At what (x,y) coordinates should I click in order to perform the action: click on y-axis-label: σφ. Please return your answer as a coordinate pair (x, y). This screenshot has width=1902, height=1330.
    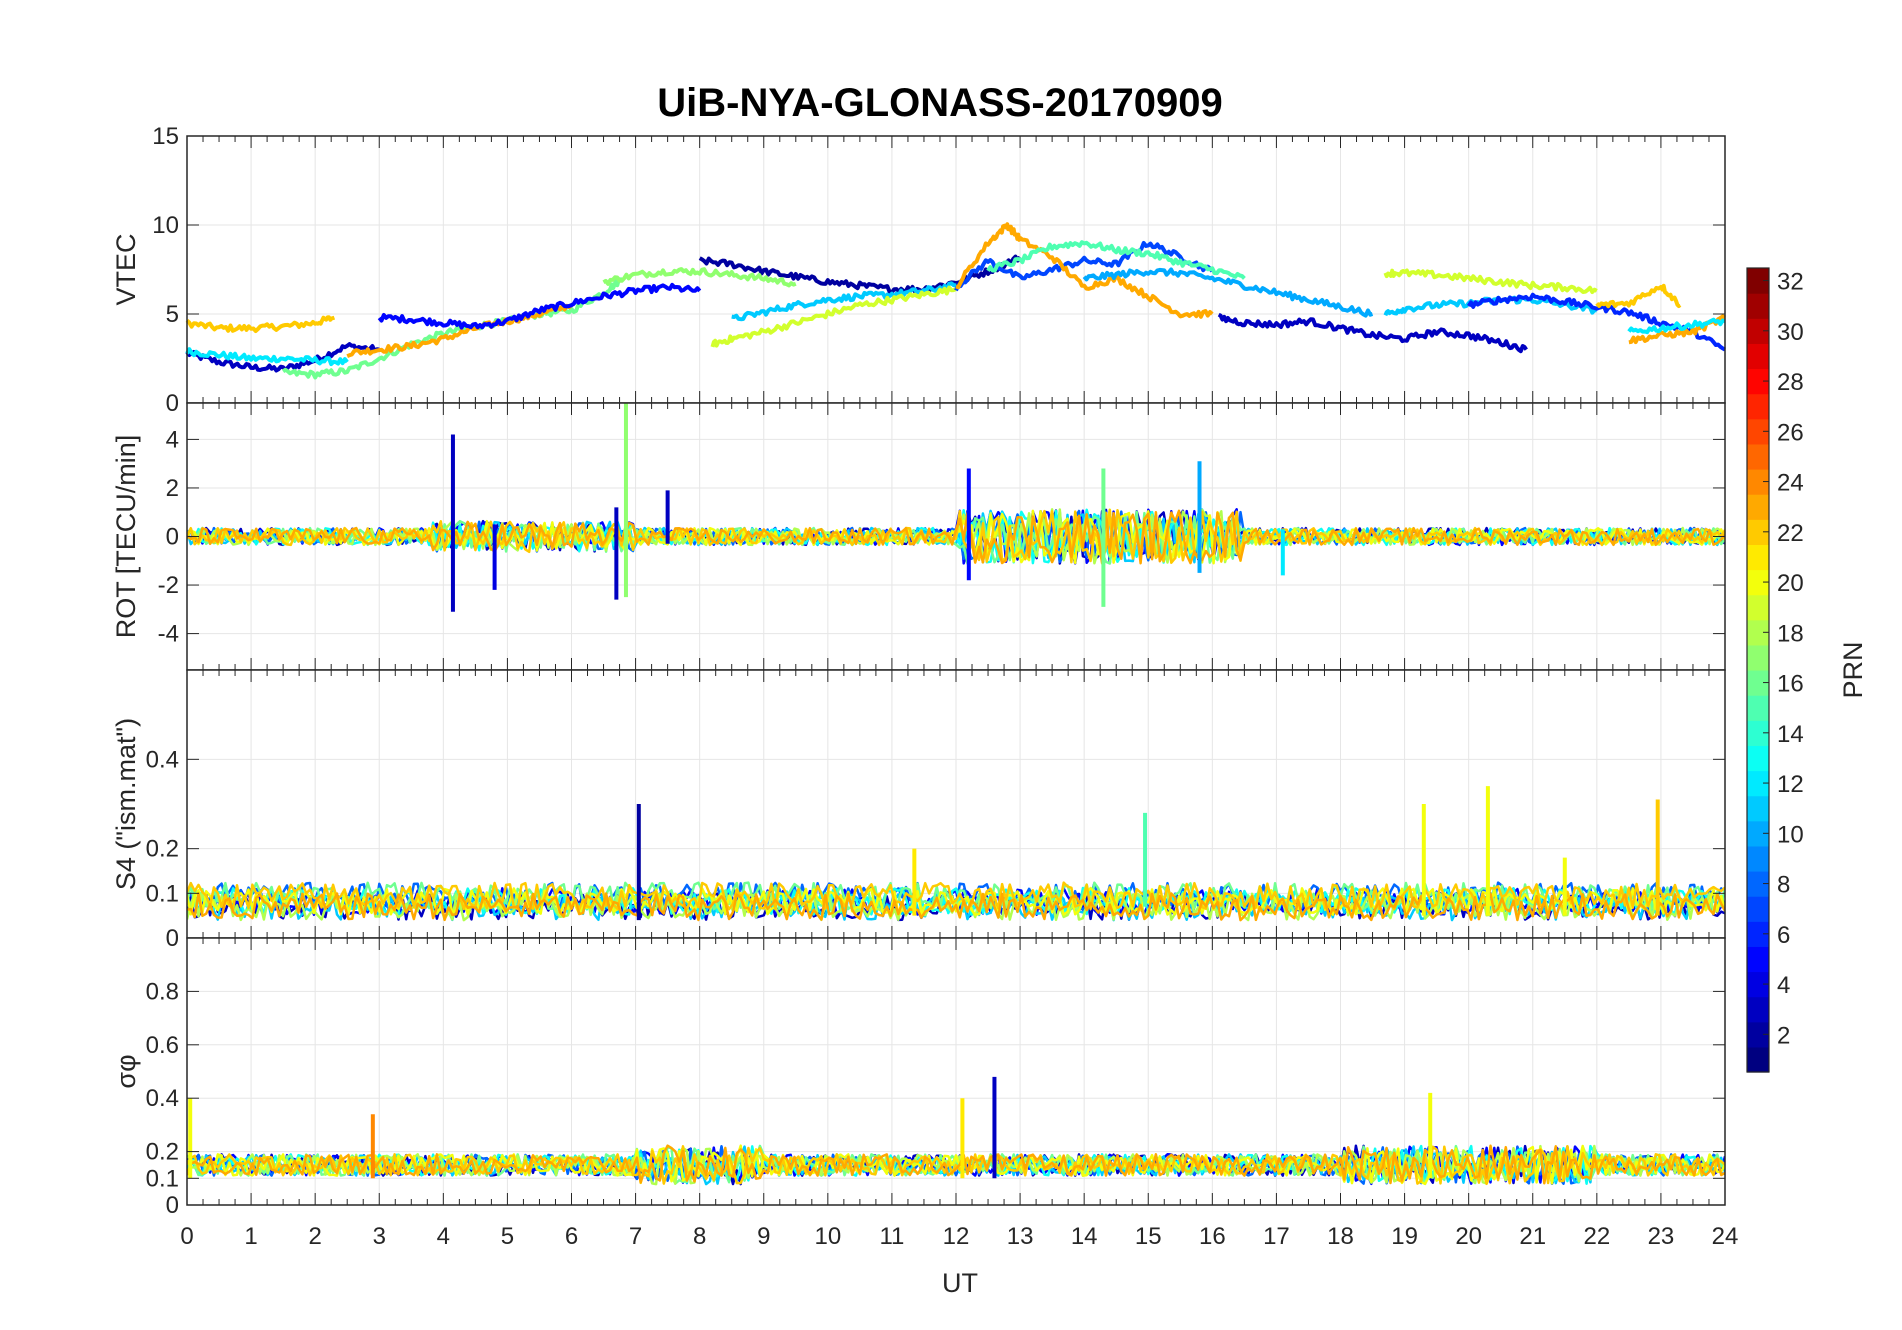
    Looking at the image, I should click on (126, 1071).